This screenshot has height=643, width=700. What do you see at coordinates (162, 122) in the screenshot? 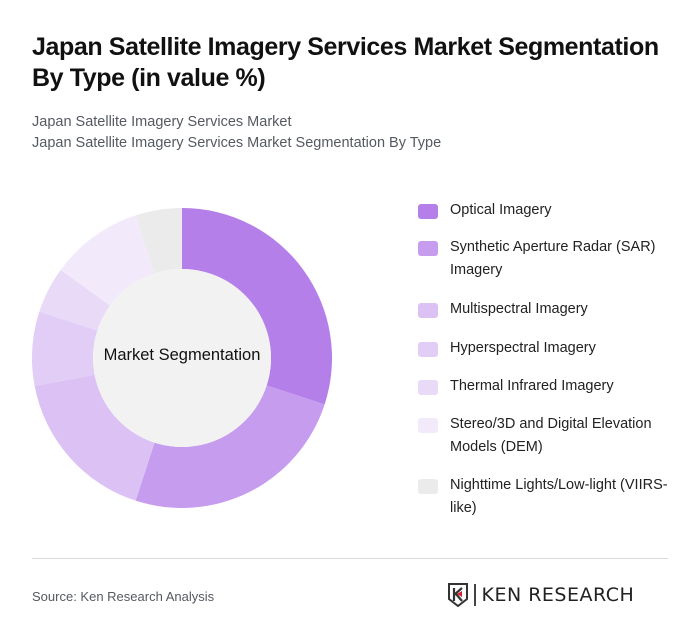
I see `subtitle-market: Japan Satellite Imagery Services Market` at bounding box center [162, 122].